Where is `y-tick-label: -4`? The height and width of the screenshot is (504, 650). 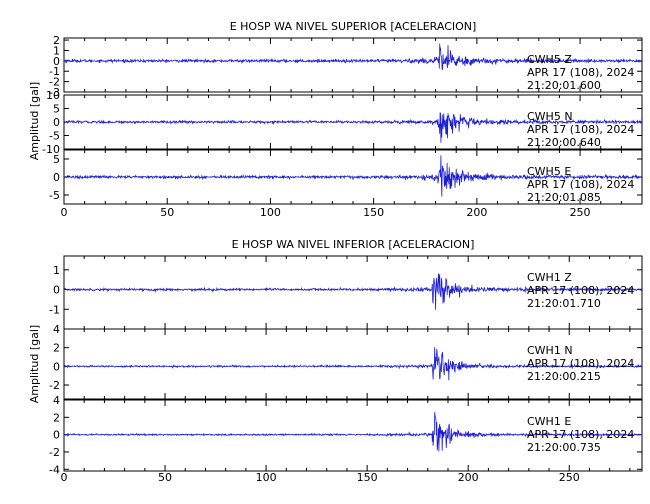 y-tick-label: -4 is located at coordinates (54, 469).